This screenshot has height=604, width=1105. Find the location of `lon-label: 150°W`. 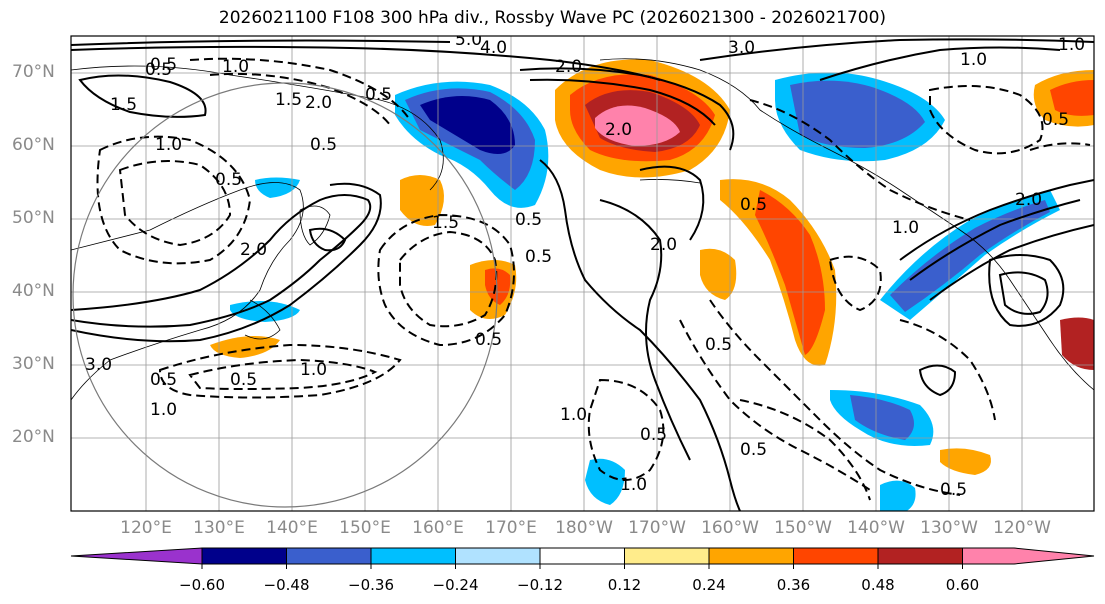

lon-label: 150°W is located at coordinates (803, 528).